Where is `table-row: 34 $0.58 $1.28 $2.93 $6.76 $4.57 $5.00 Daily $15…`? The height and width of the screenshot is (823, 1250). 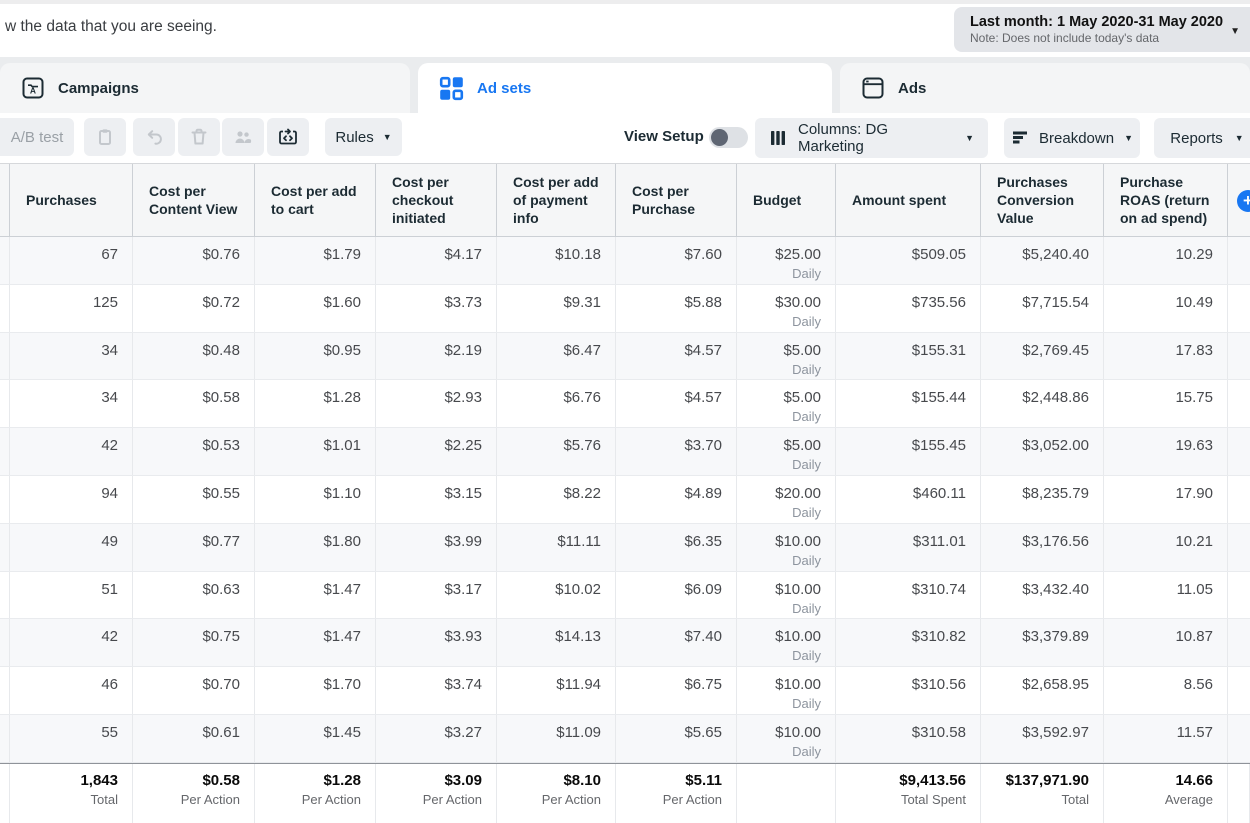 table-row: 34 $0.58 $1.28 $2.93 $6.76 $4.57 $5.00 Daily $15… is located at coordinates (625, 404).